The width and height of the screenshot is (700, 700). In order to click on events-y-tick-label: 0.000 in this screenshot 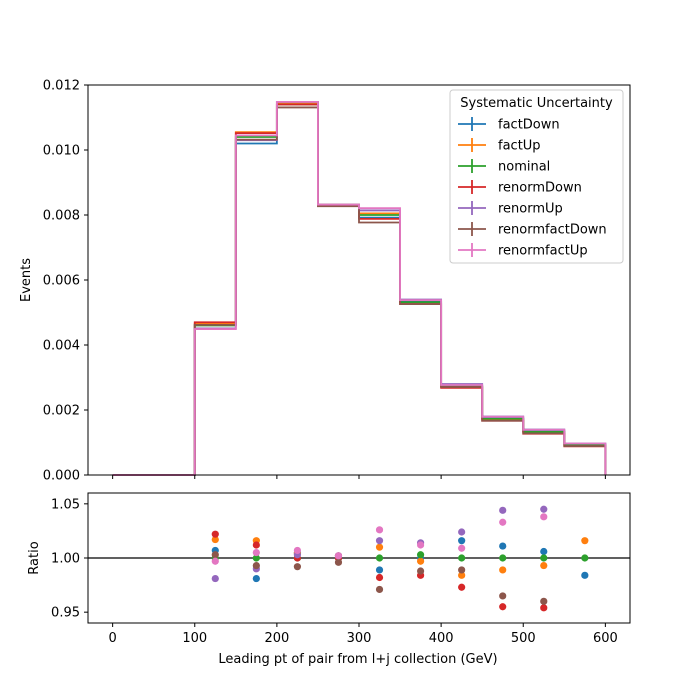, I will do `click(61, 476)`.